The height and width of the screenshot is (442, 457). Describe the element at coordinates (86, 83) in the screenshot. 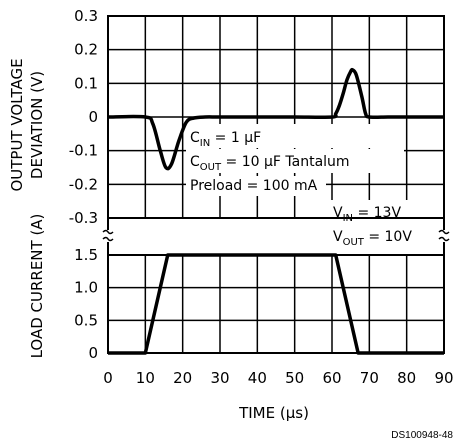

I see `y-tick-label-top: 0.1` at that location.